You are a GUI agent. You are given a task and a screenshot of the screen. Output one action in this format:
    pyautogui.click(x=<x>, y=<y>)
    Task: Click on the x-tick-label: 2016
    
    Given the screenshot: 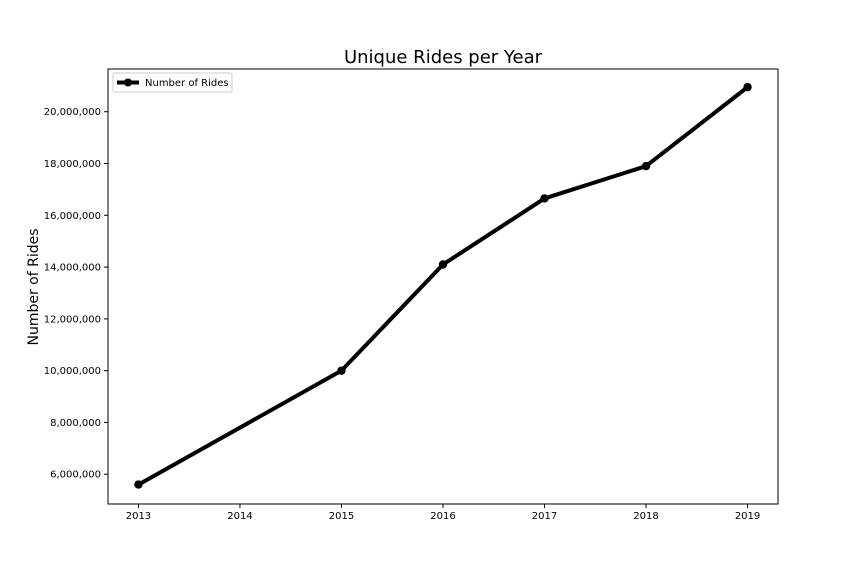 What is the action you would take?
    pyautogui.click(x=442, y=516)
    